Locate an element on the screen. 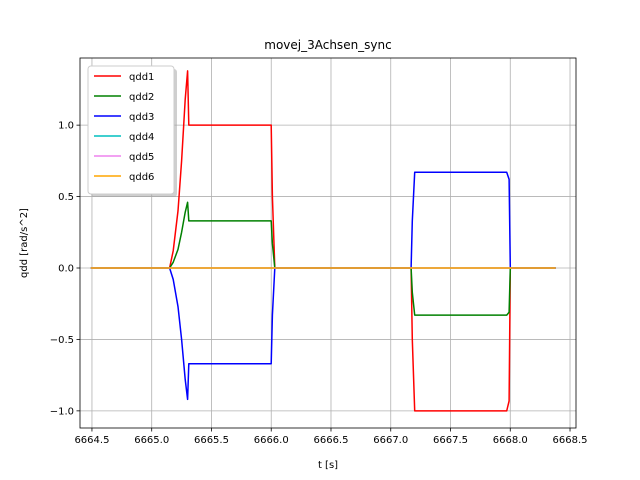 This screenshot has height=480, width=640. y-tick-label: 0.5 is located at coordinates (66, 197).